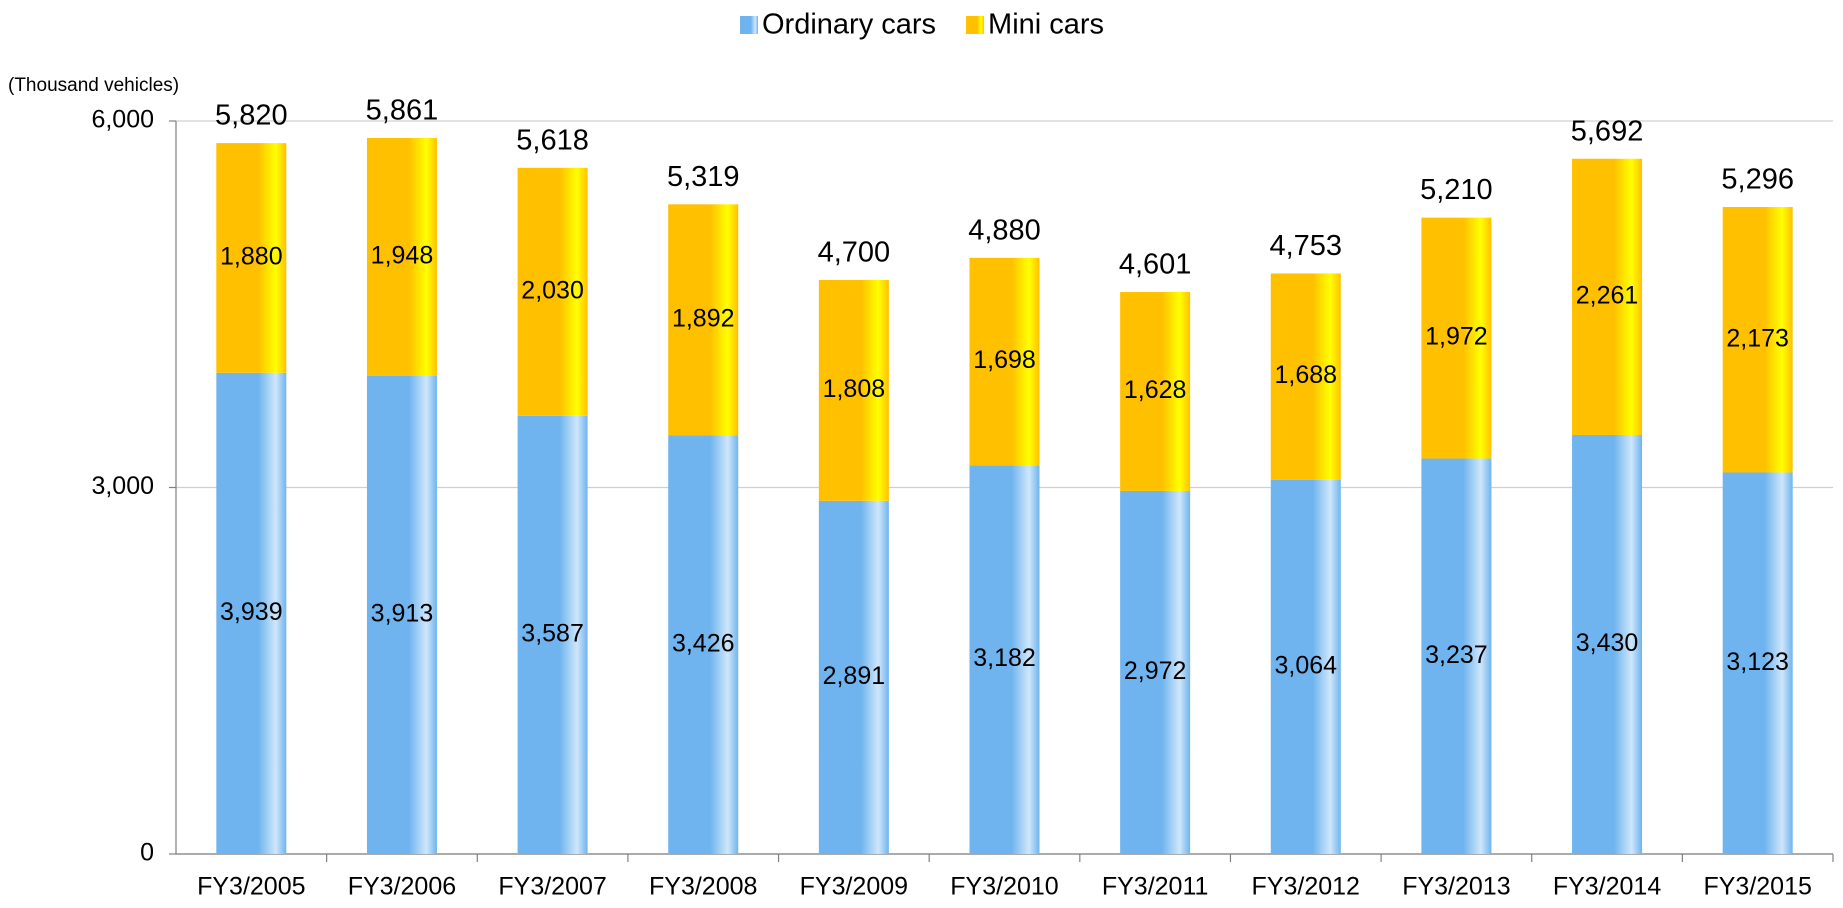  I want to click on data-label: 2,261, so click(1607, 295).